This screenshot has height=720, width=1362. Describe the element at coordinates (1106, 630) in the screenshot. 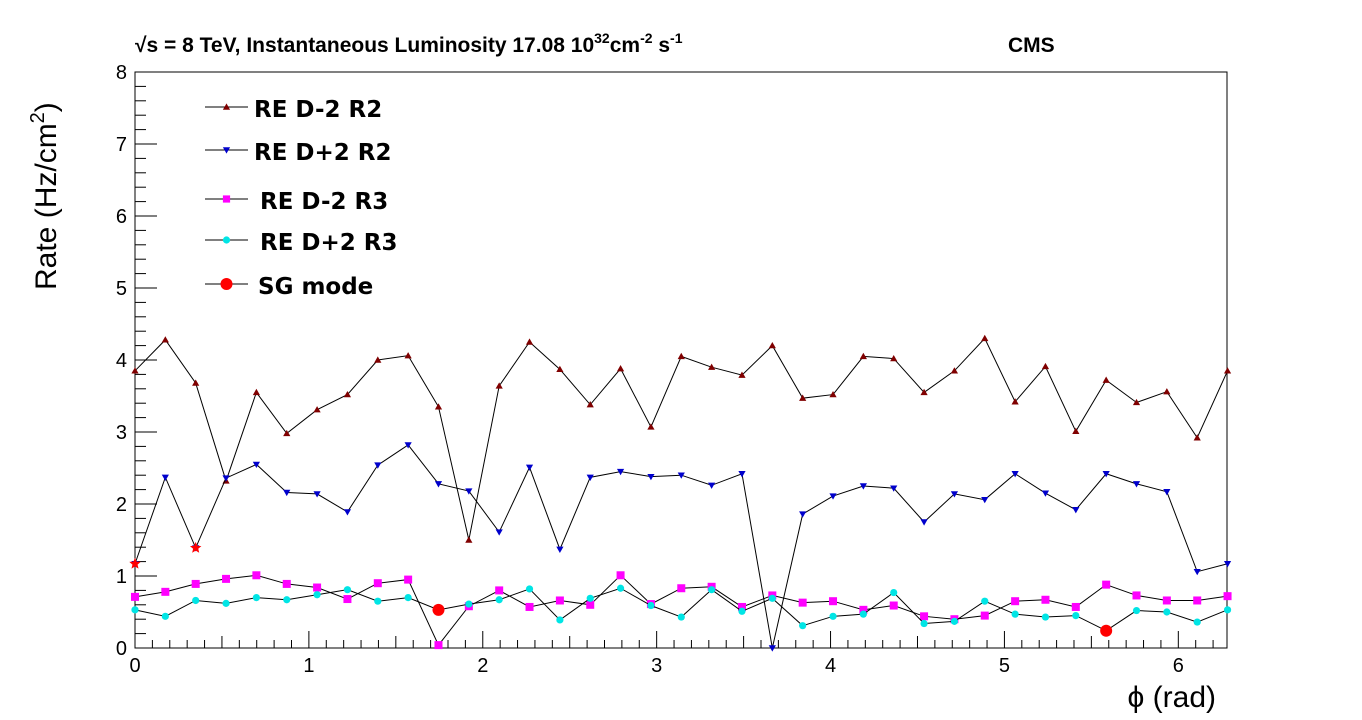

I see `sg-mode-point` at that location.